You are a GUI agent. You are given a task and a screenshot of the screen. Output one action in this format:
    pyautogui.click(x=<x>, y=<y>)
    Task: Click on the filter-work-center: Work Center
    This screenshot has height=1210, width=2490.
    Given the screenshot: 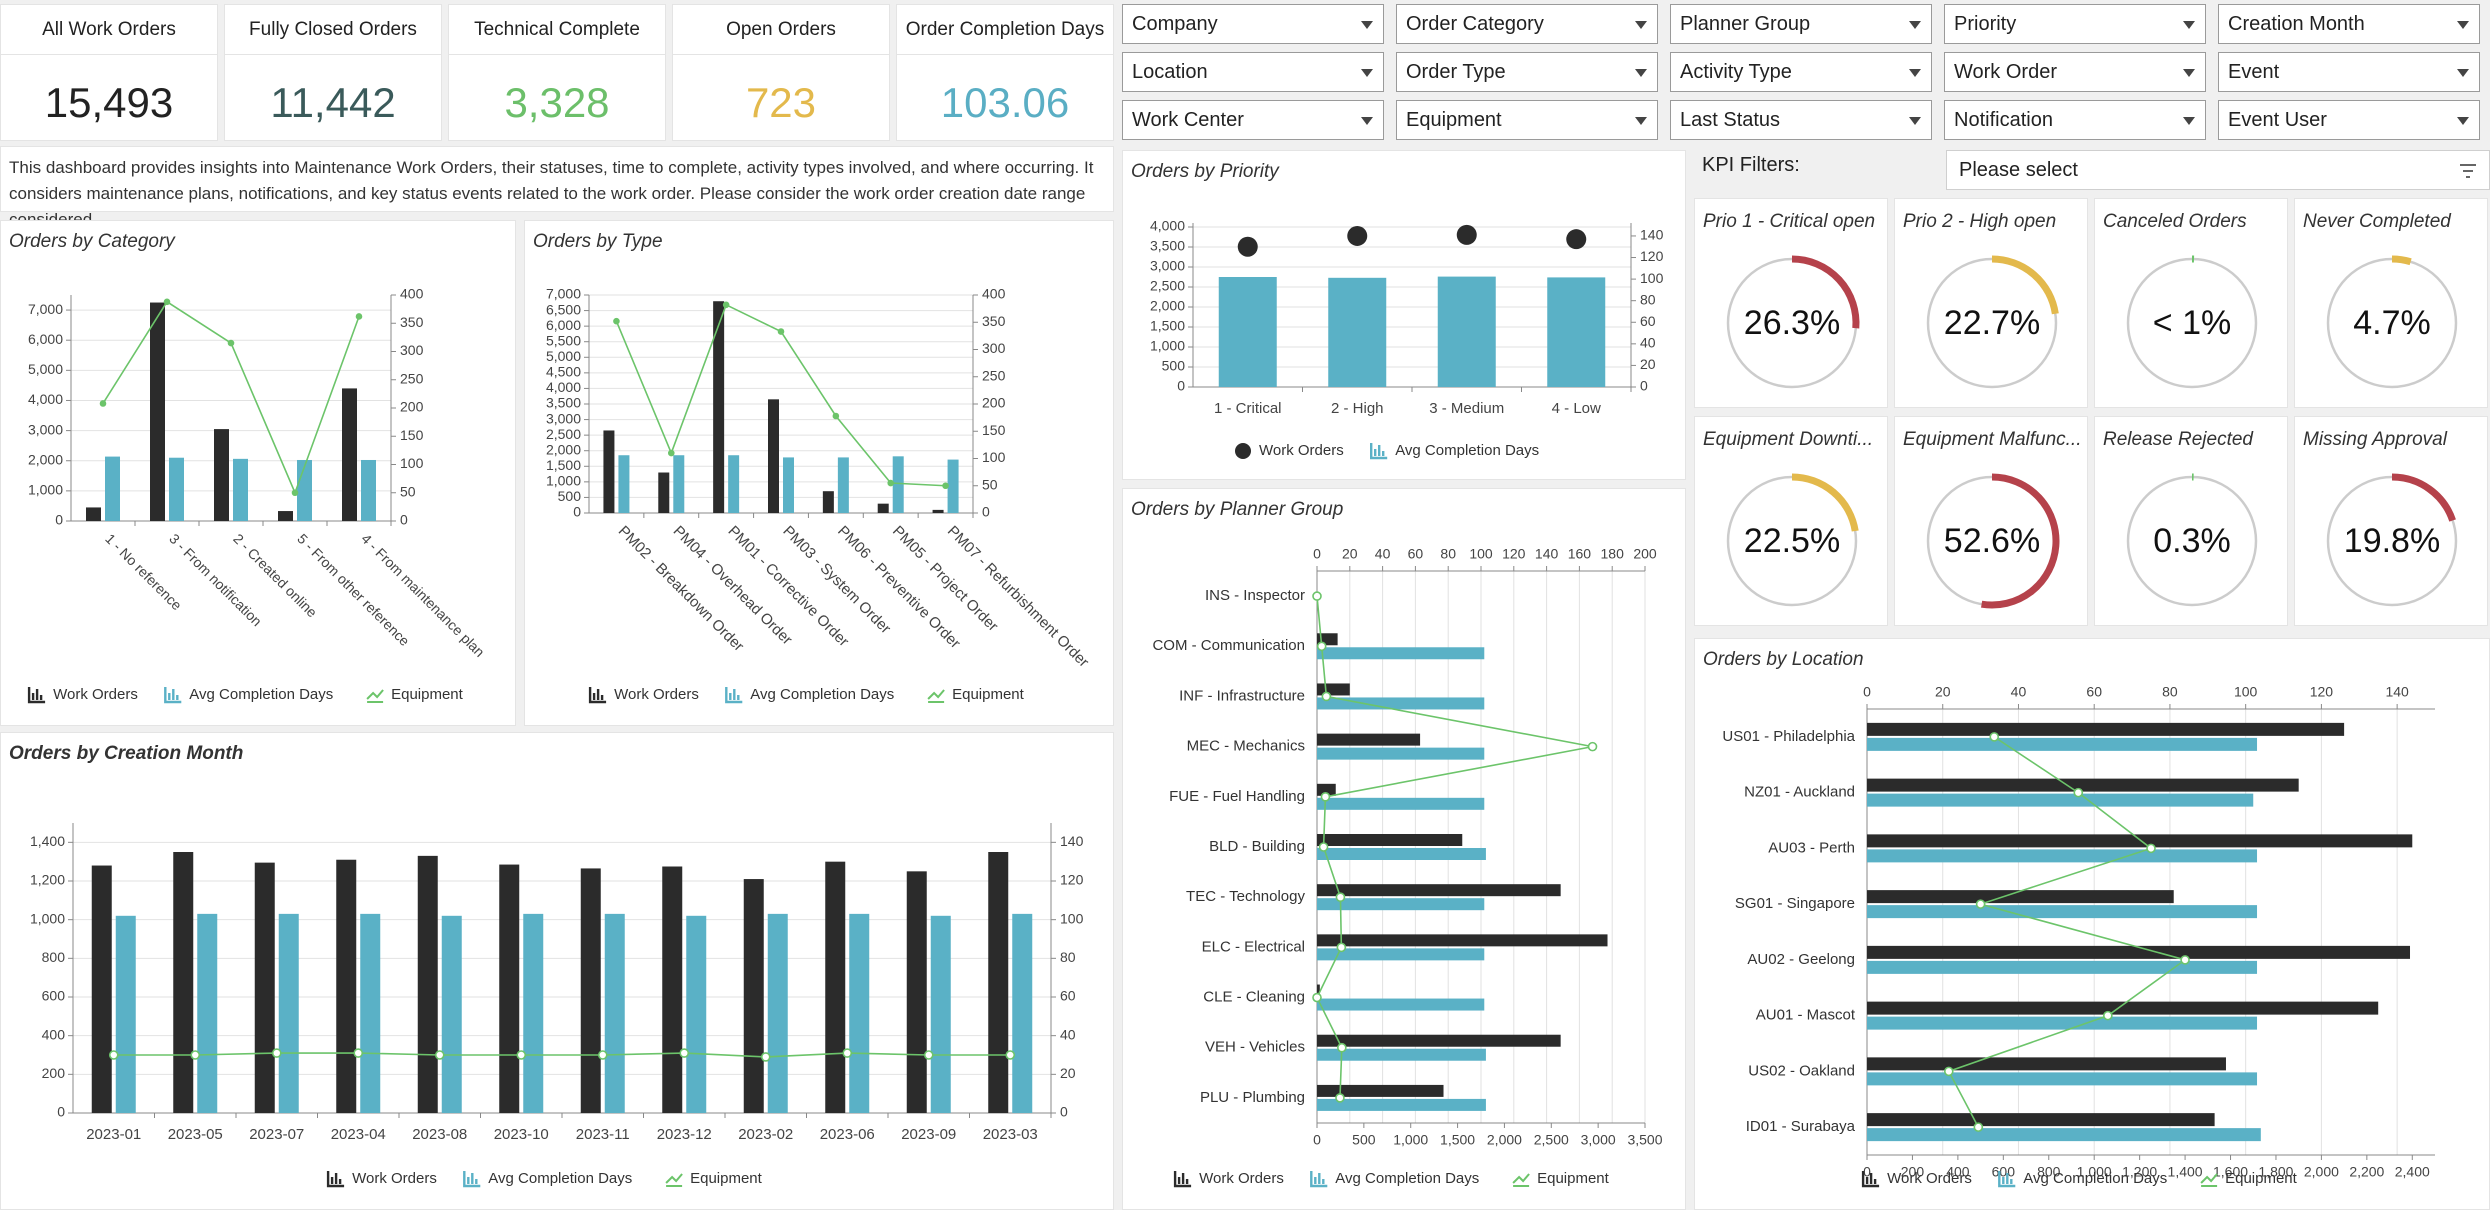 What is the action you would take?
    pyautogui.click(x=1253, y=120)
    